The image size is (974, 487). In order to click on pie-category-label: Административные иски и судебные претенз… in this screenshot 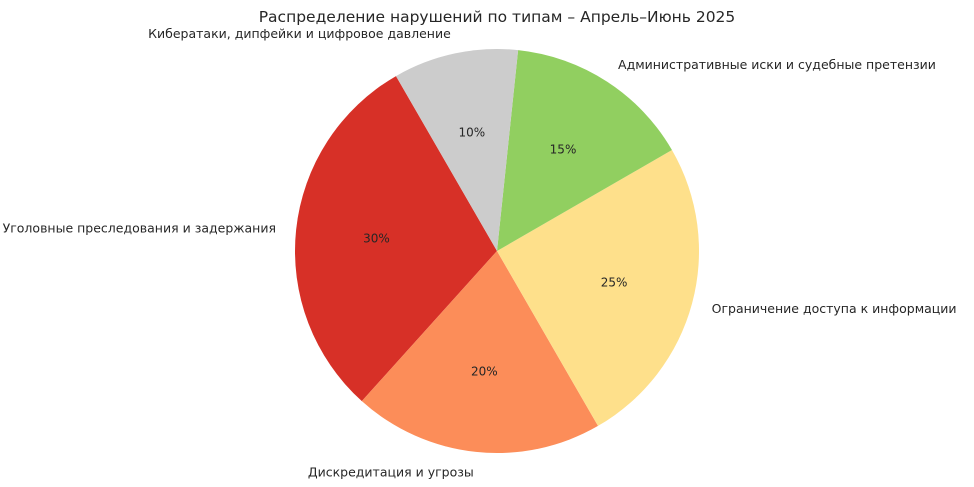, I will do `click(777, 64)`.